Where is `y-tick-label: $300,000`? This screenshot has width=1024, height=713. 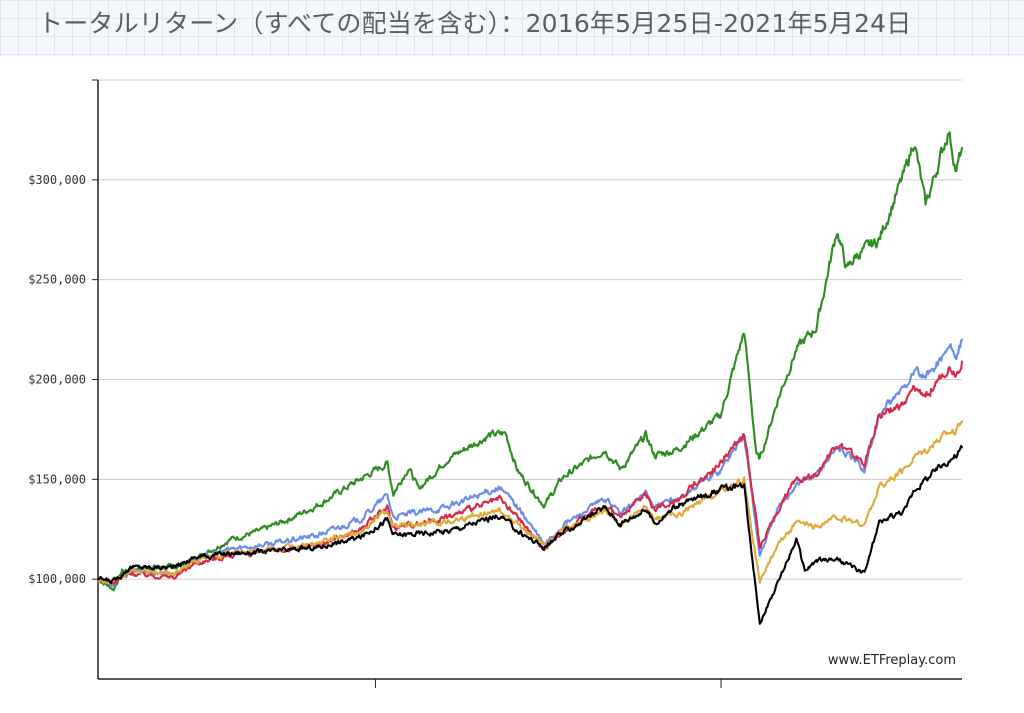
y-tick-label: $300,000 is located at coordinates (57, 180).